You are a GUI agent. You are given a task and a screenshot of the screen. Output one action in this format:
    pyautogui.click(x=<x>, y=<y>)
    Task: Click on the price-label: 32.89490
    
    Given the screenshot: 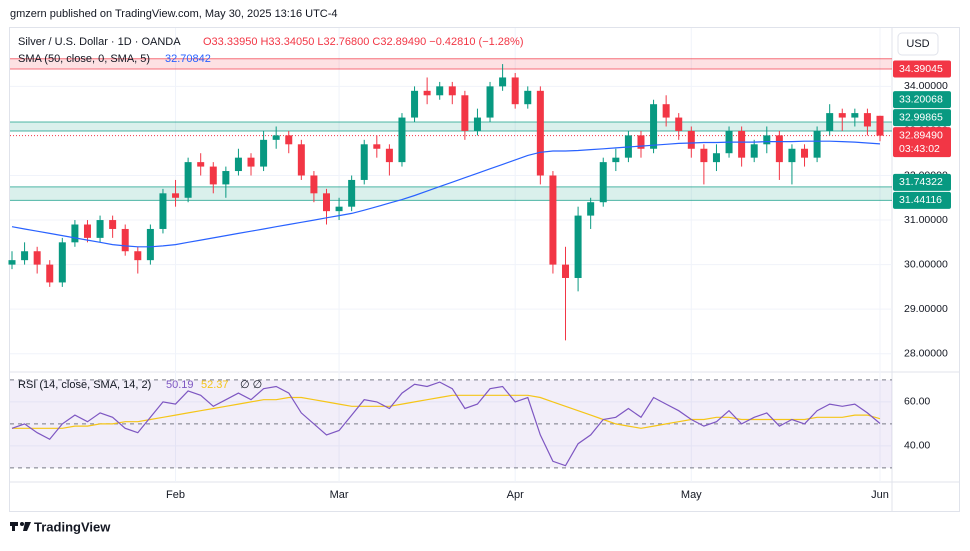 What is the action you would take?
    pyautogui.click(x=921, y=135)
    